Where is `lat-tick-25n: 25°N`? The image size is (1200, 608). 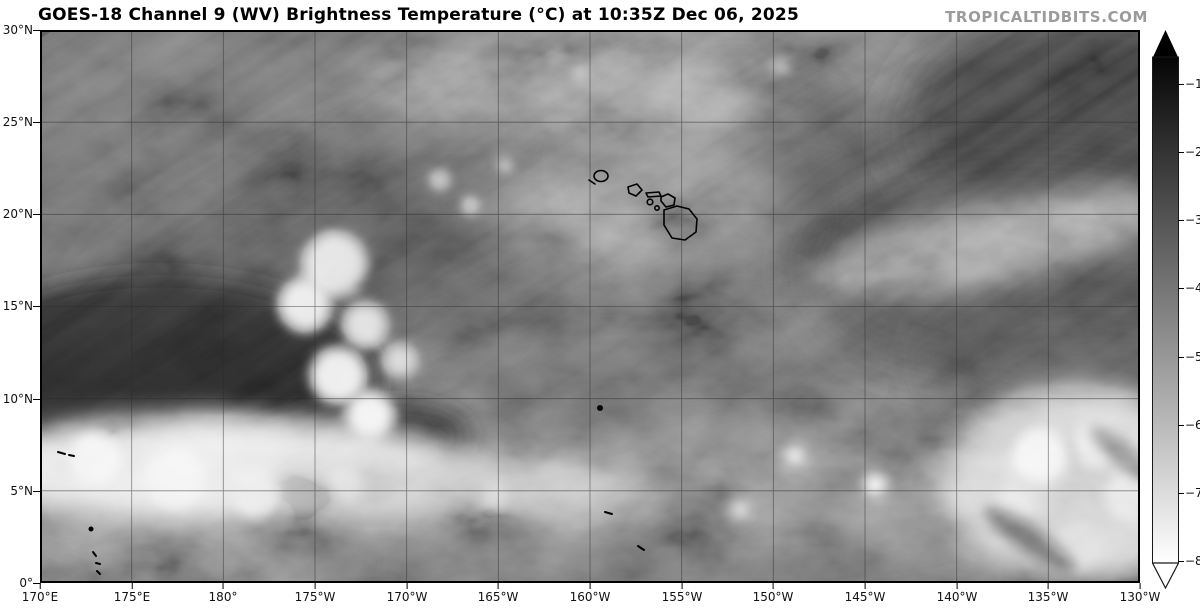 lat-tick-25n: 25°N is located at coordinates (21, 122).